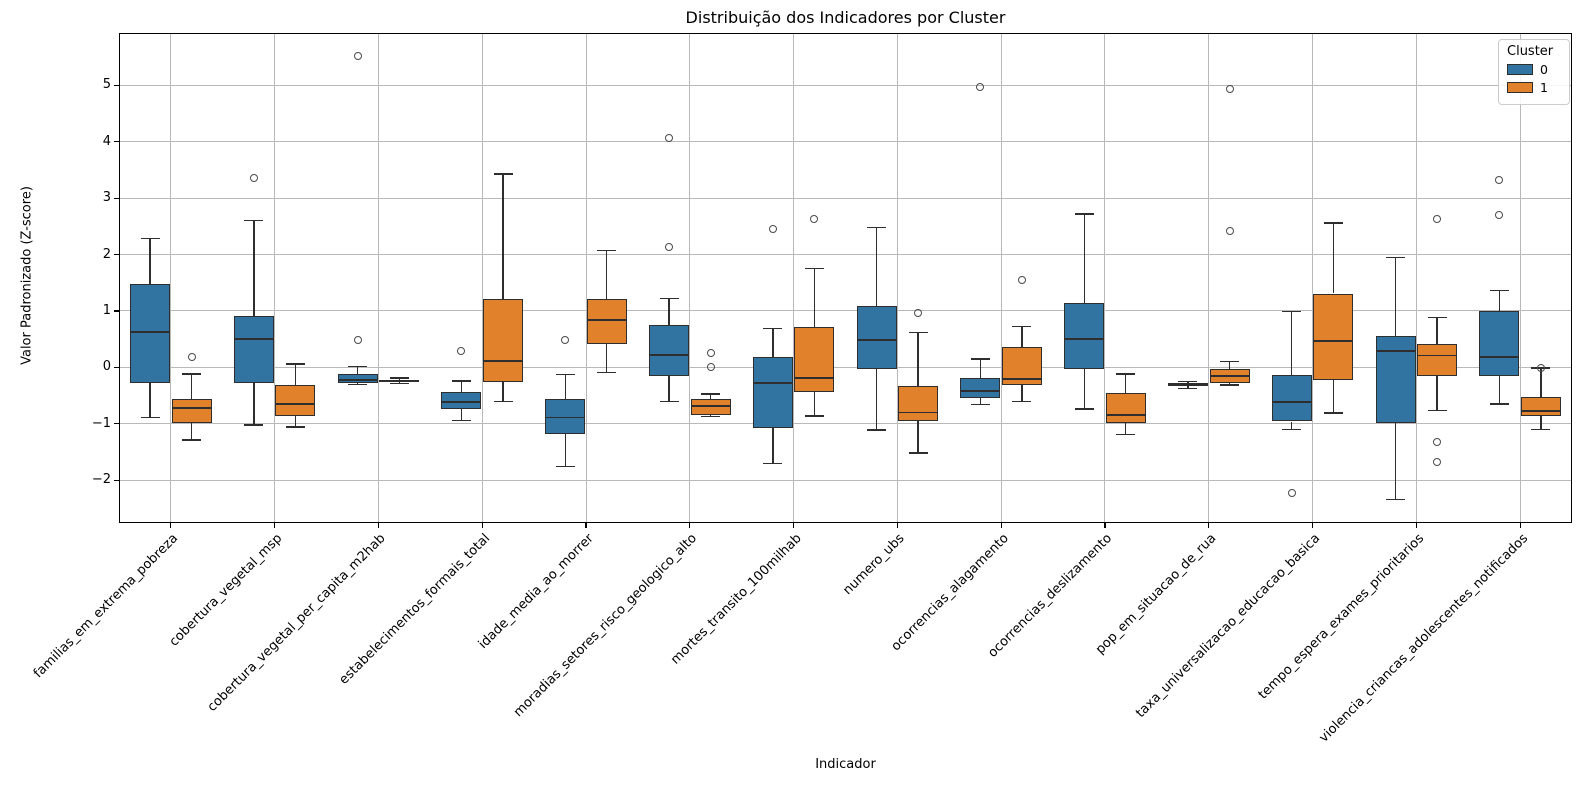 The height and width of the screenshot is (790, 1582). Describe the element at coordinates (1229, 384) in the screenshot. I see `whisker-lower-cluster1-pop_em_situacao_de_rua` at that location.